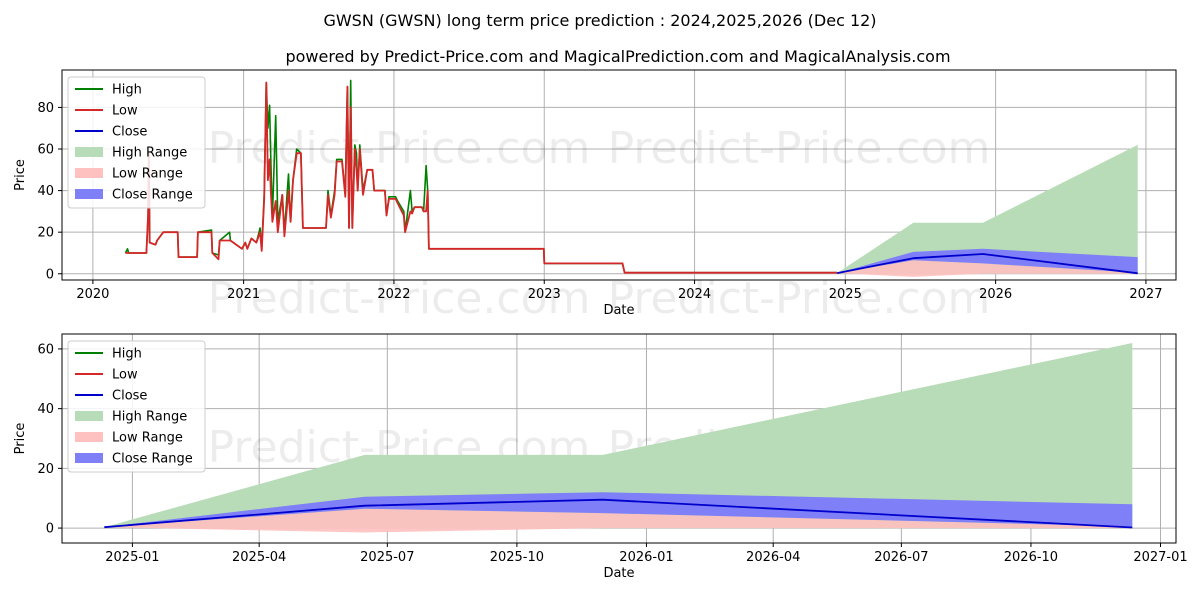 Image resolution: width=1200 pixels, height=600 pixels. What do you see at coordinates (45, 108) in the screenshot?
I see `y-tick-label: 80` at bounding box center [45, 108].